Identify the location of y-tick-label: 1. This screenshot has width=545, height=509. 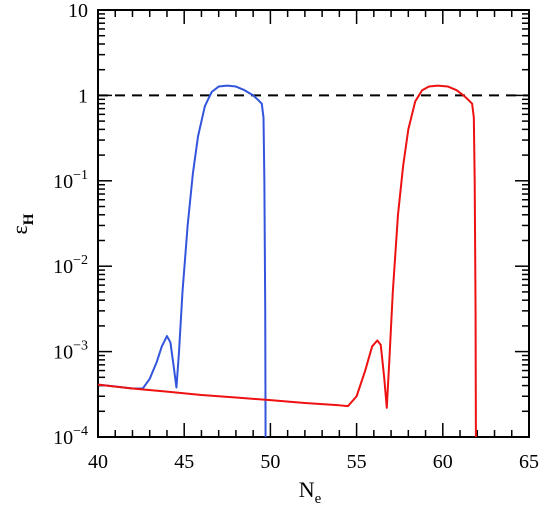
(83, 96).